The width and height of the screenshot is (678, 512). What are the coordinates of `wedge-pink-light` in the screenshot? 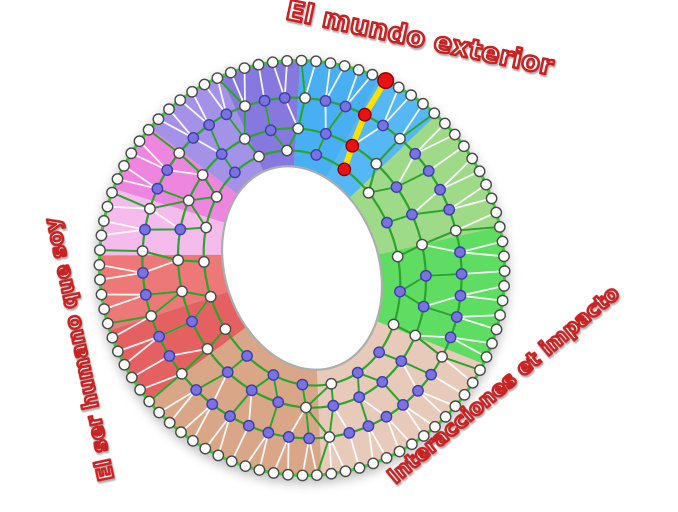 It's located at (162, 222).